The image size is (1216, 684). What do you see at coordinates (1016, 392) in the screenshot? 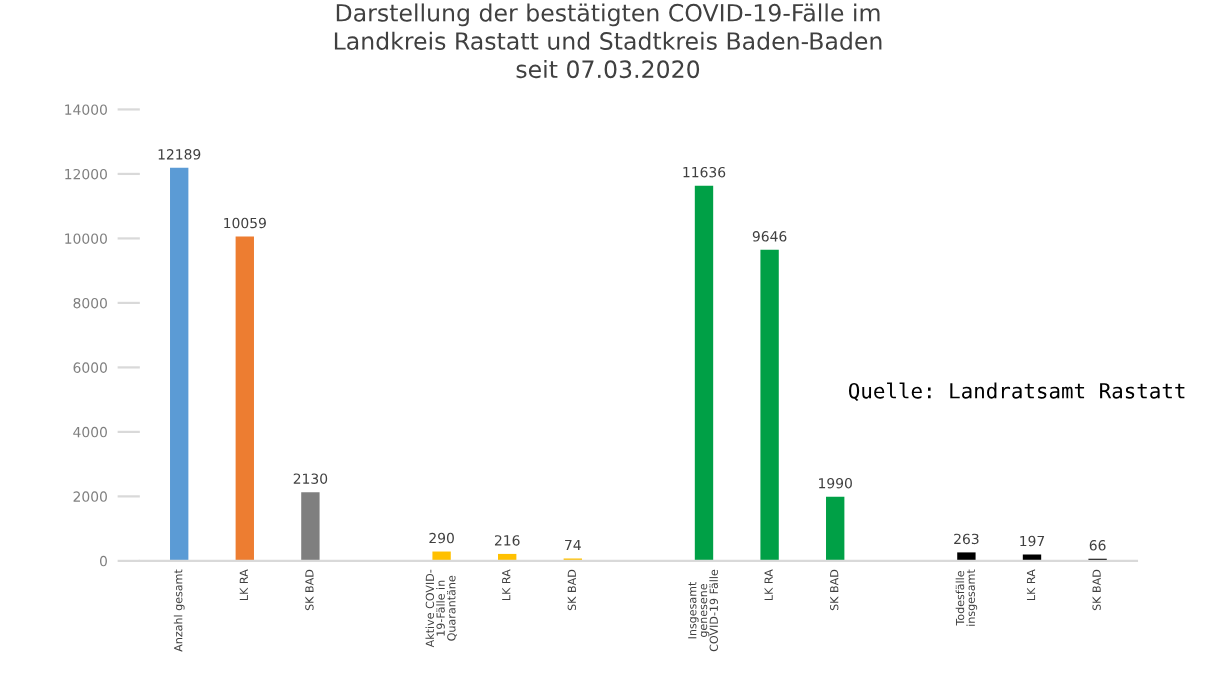
I see `annotation: Quelle: Landratsamt Rastatt` at bounding box center [1016, 392].